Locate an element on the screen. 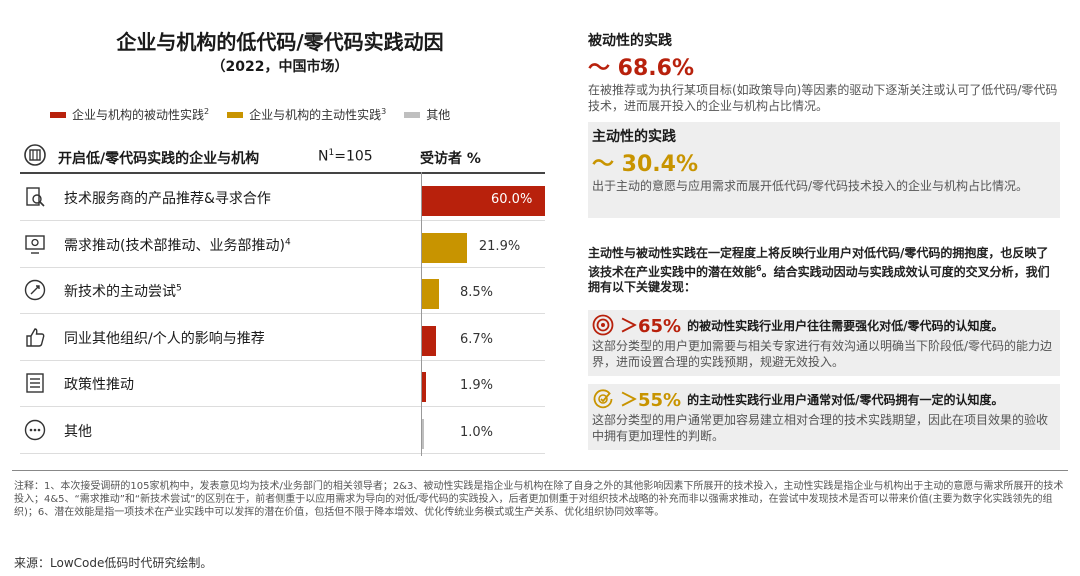 The width and height of the screenshot is (1080, 576). bar-value-label: 60.0% is located at coordinates (512, 199).